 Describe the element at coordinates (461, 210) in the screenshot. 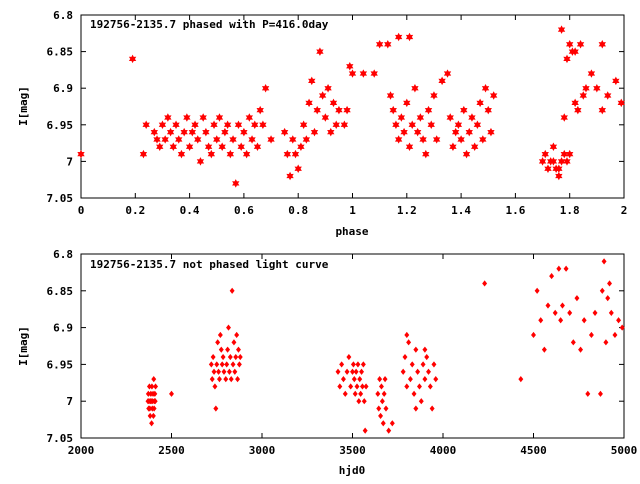

I see `x-tick-label: 1.4` at that location.